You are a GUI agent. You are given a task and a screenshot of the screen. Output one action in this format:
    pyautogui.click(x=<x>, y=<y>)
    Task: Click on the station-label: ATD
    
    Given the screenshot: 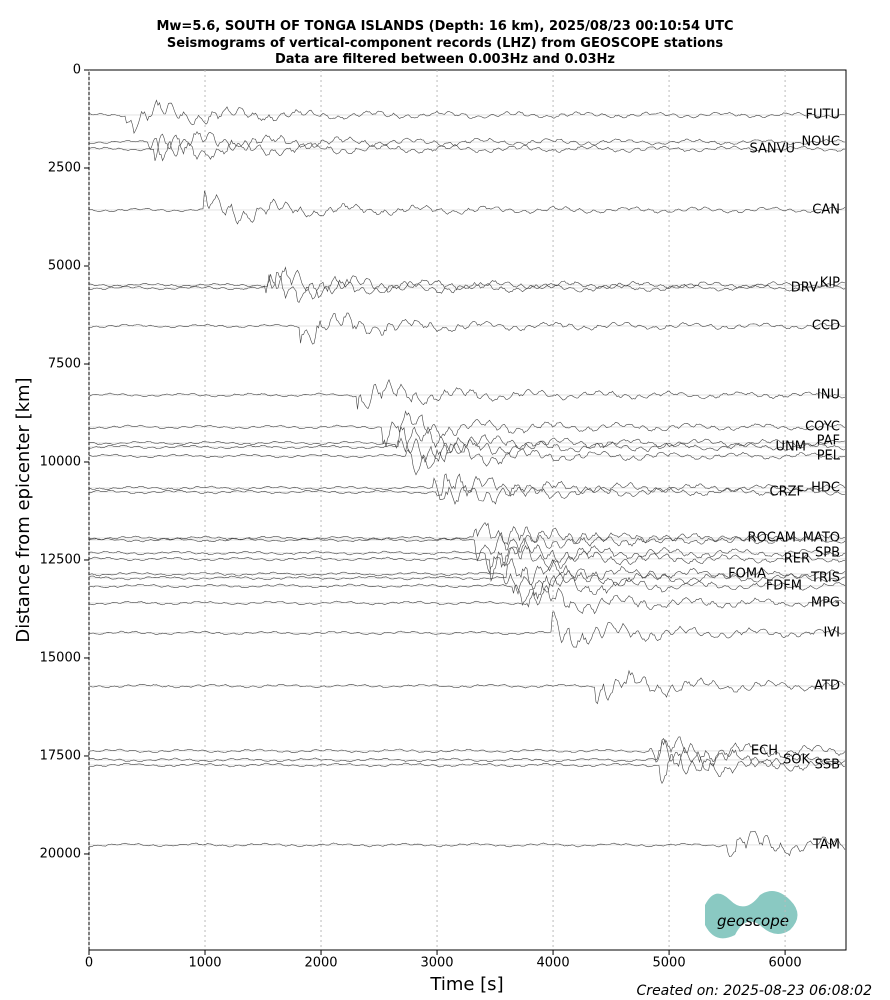 What is the action you would take?
    pyautogui.click(x=827, y=685)
    